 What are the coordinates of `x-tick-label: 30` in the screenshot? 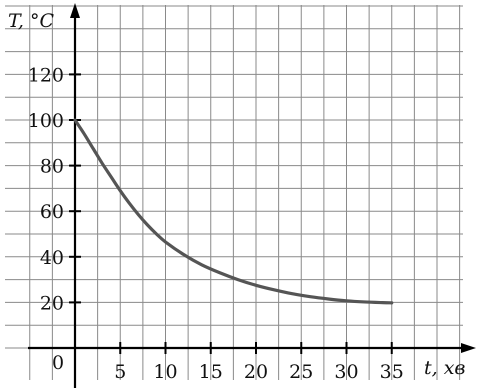 It's located at (346, 372).